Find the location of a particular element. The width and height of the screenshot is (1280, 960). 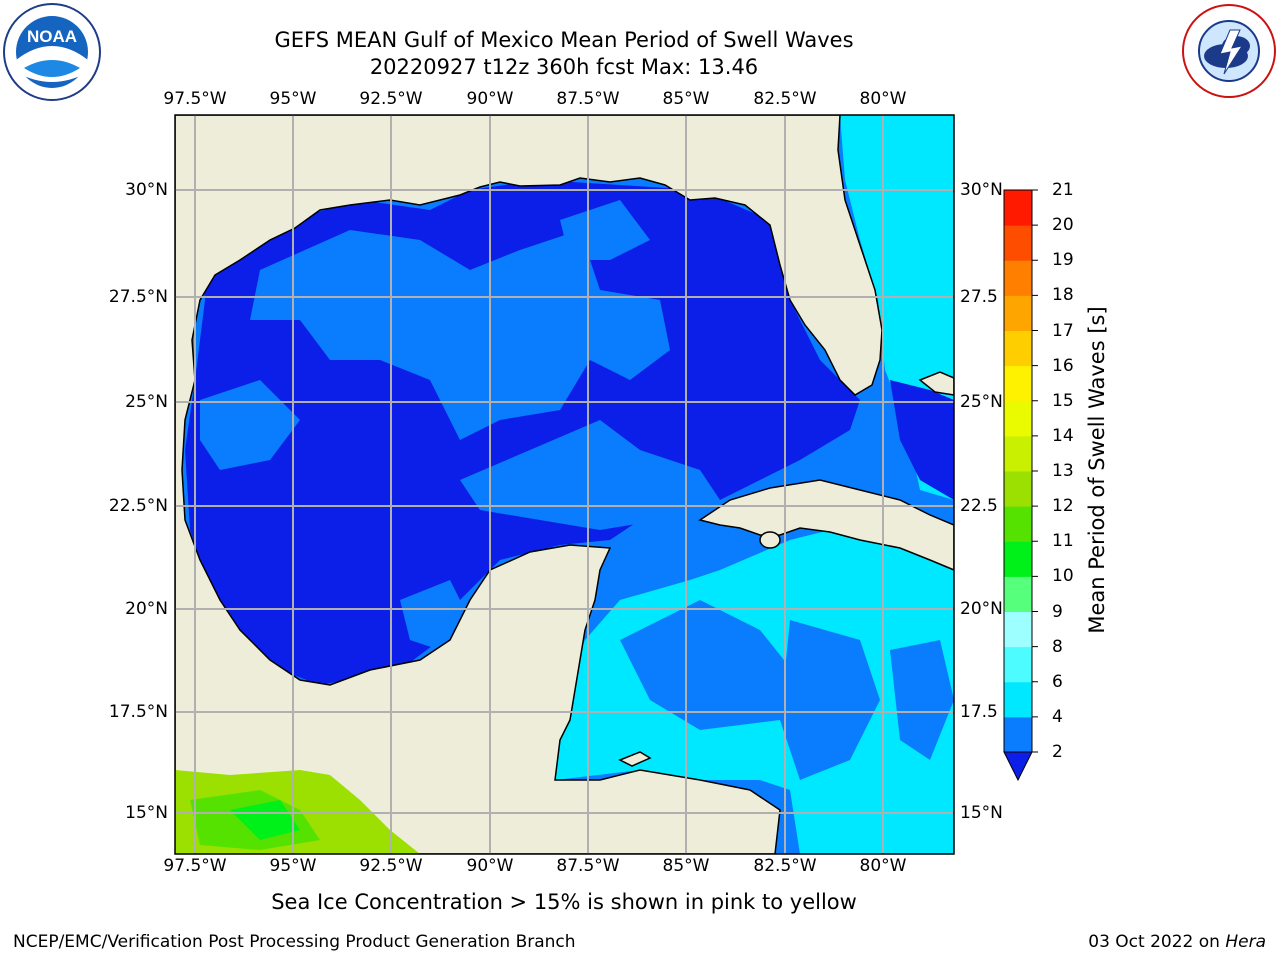

lon-tick-label-top: 82.5°W is located at coordinates (785, 99).